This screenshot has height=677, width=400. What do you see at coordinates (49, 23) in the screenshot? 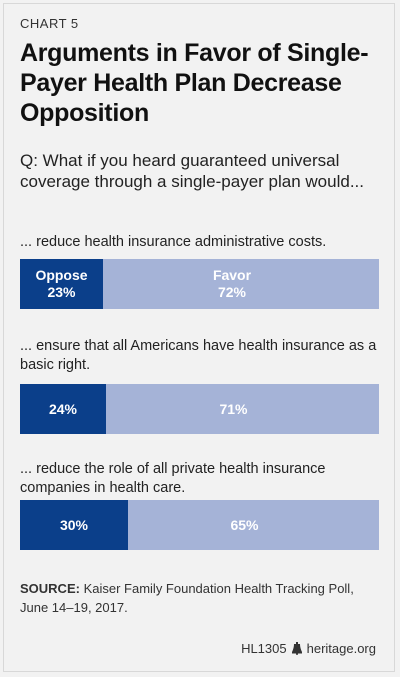
I see `chart-number: CHART 5` at bounding box center [49, 23].